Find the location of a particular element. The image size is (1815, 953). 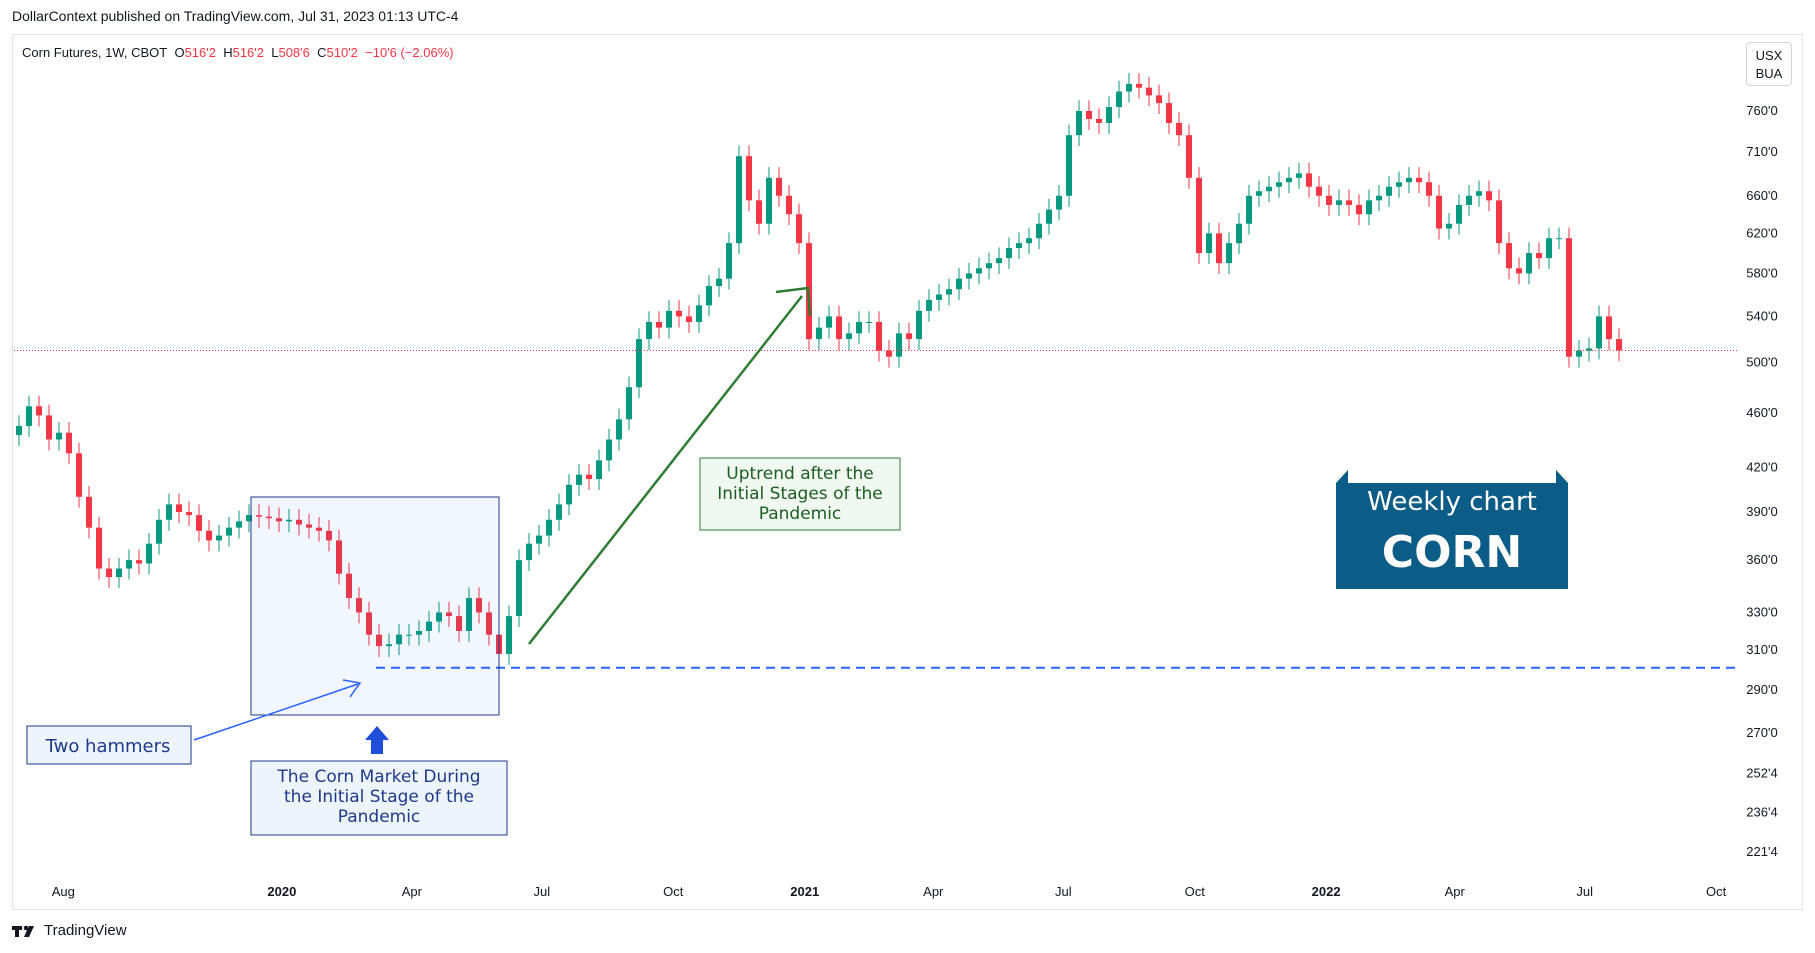

open-label: O is located at coordinates (179, 52).